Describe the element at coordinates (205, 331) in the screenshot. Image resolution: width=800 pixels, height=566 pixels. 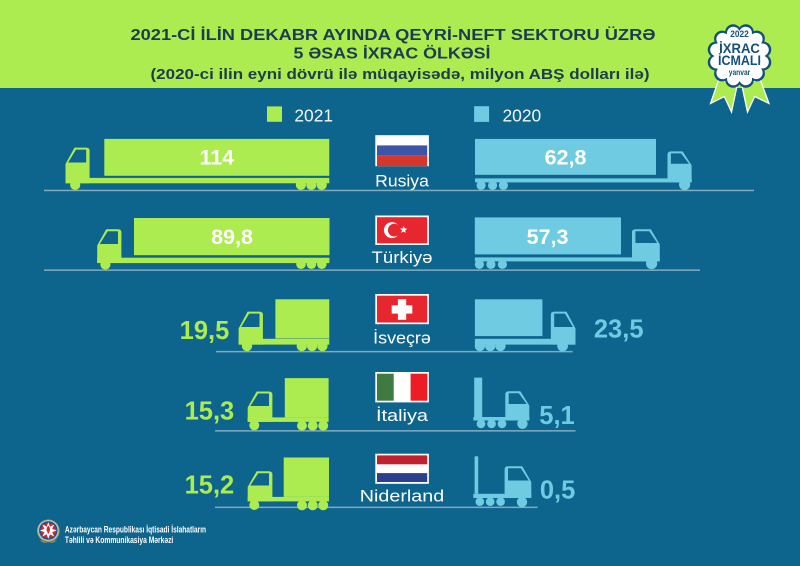
I see `svg-text: 19,5` at that location.